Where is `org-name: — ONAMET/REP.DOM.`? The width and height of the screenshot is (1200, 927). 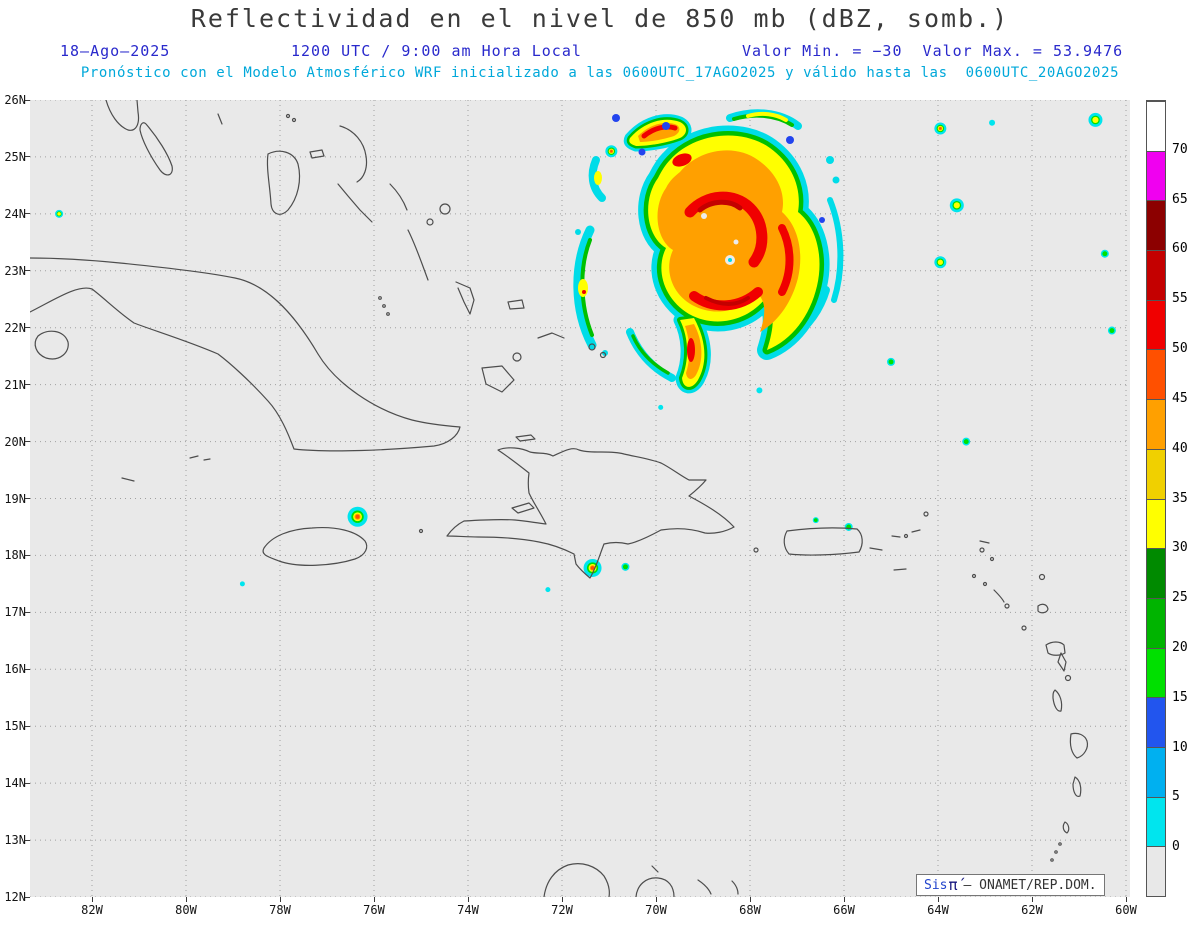
org-name: — ONAMET/REP.DOM. is located at coordinates (1030, 885).